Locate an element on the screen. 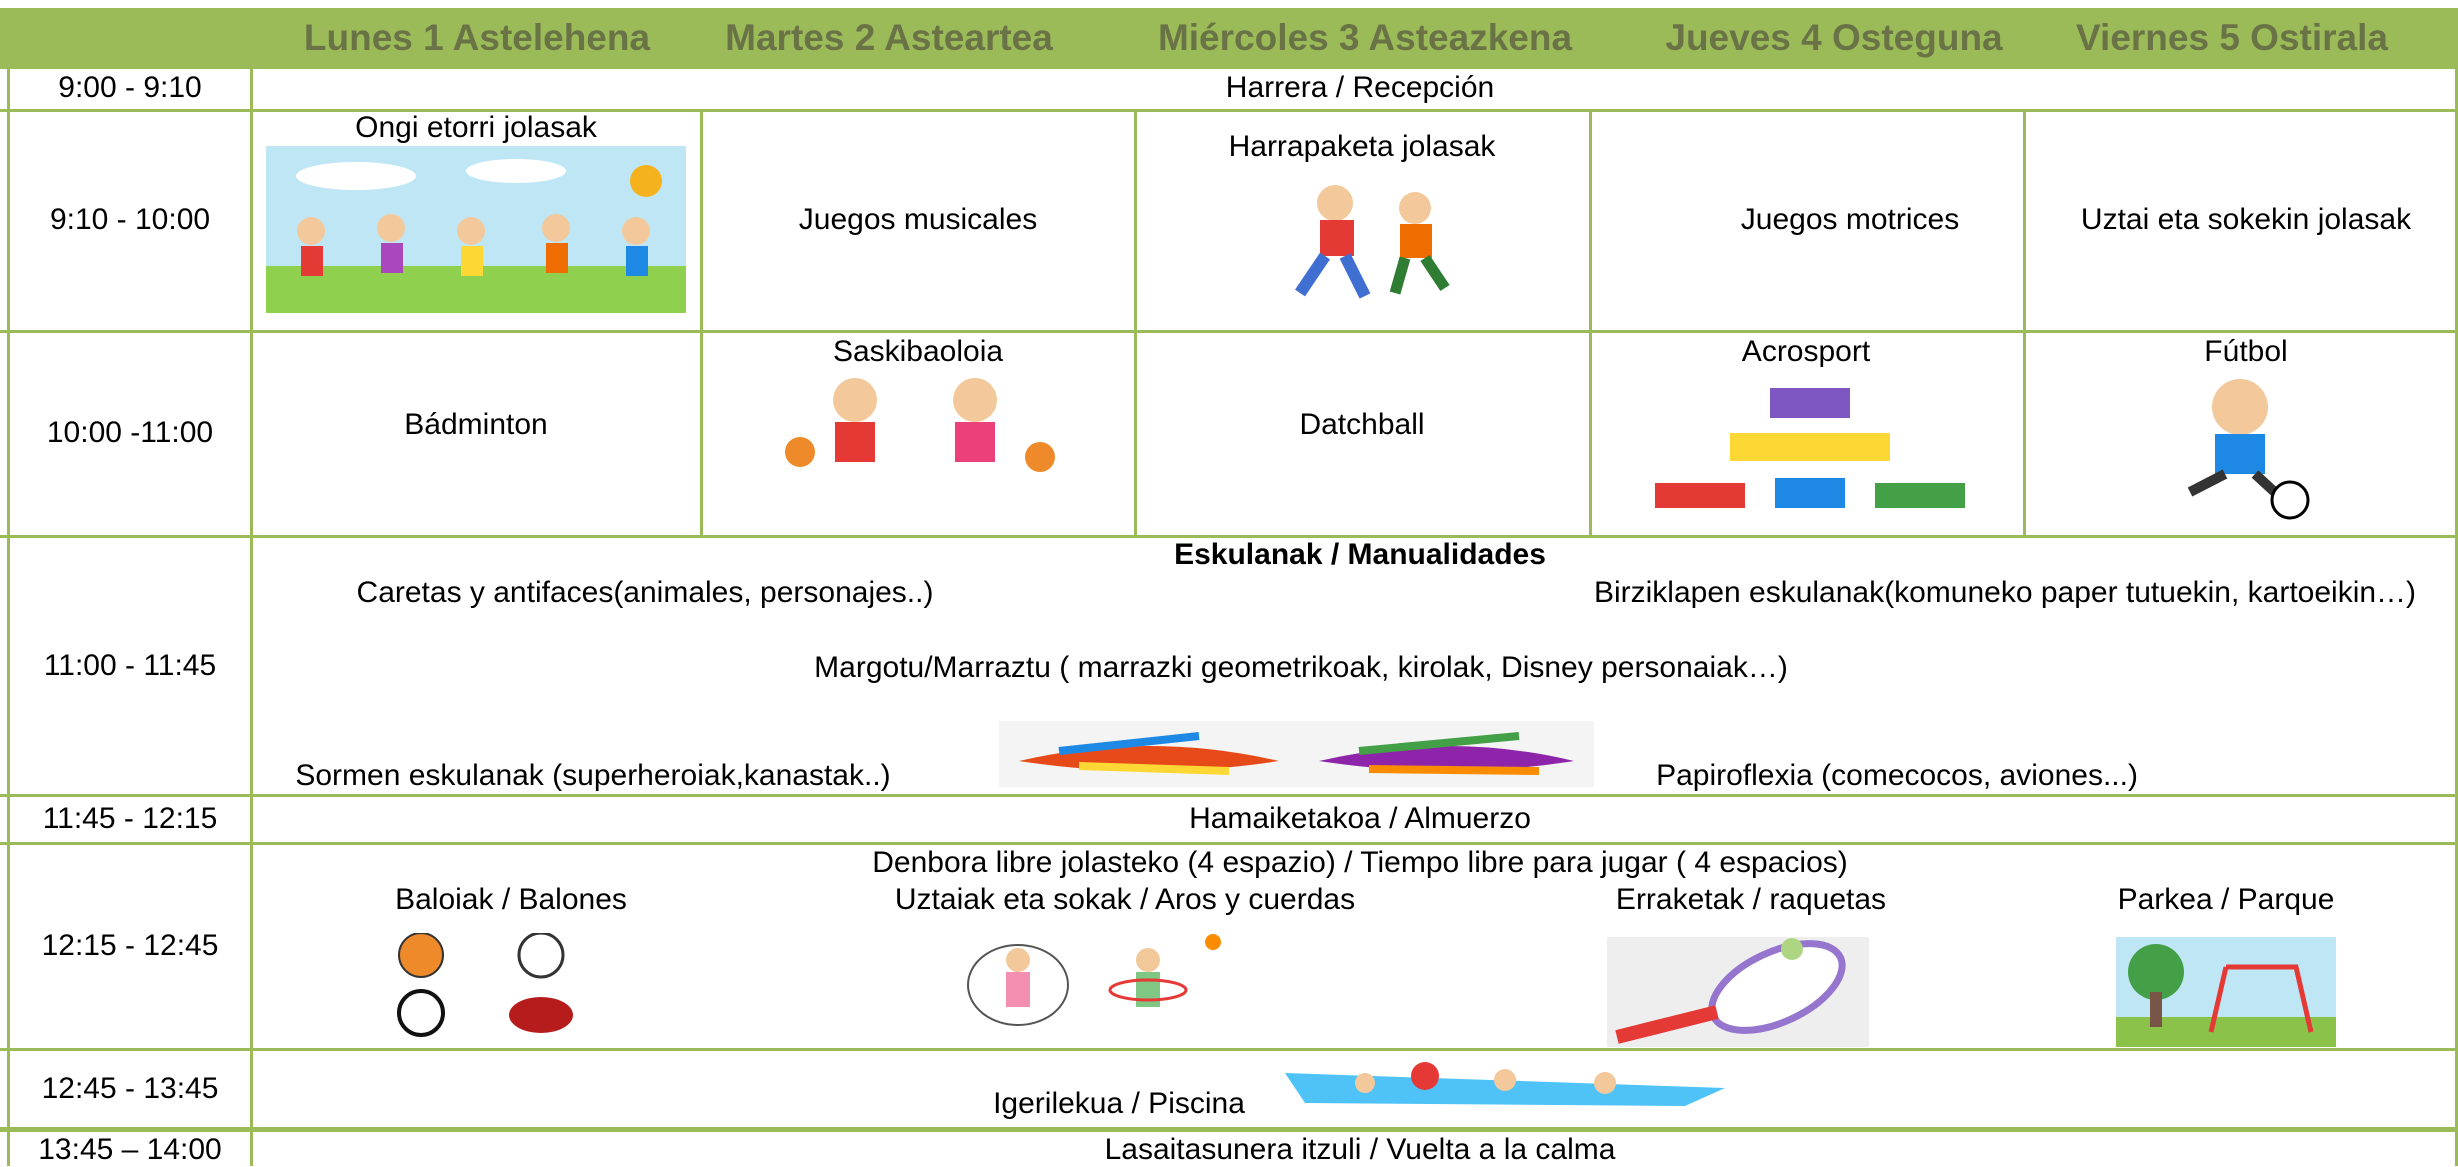 The width and height of the screenshot is (2458, 1167). time: 9:10 - 10:00 is located at coordinates (130, 219).